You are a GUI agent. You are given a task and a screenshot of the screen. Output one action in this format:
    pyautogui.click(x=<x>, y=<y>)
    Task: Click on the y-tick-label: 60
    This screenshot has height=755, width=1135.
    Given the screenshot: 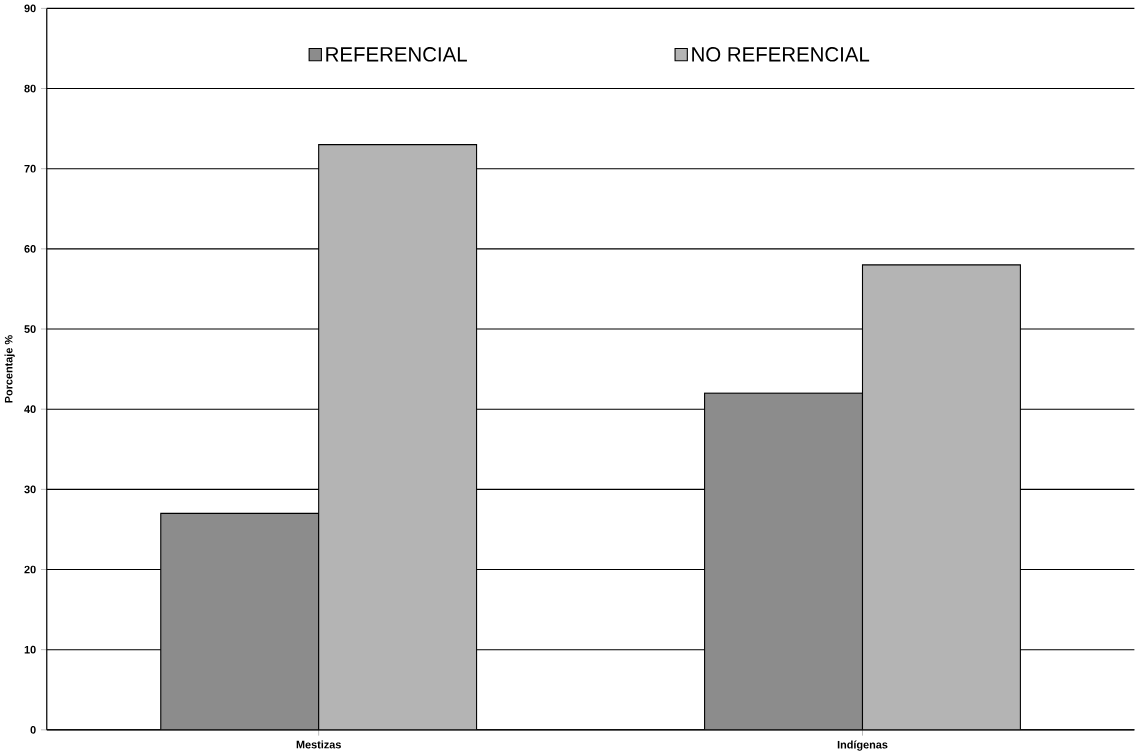 What is the action you would take?
    pyautogui.click(x=30, y=248)
    